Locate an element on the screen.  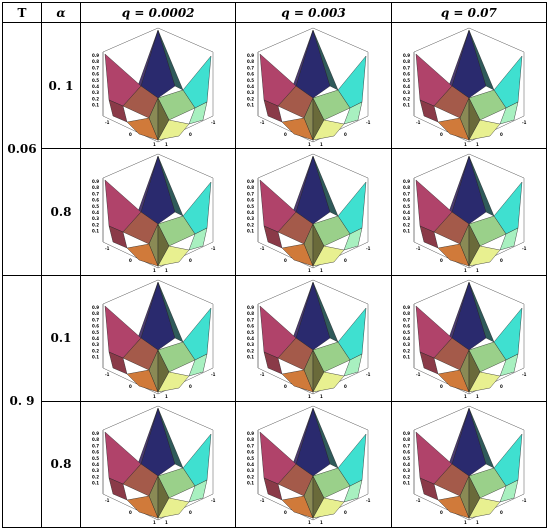
t-value-1: 0.06 is located at coordinates (22, 149).